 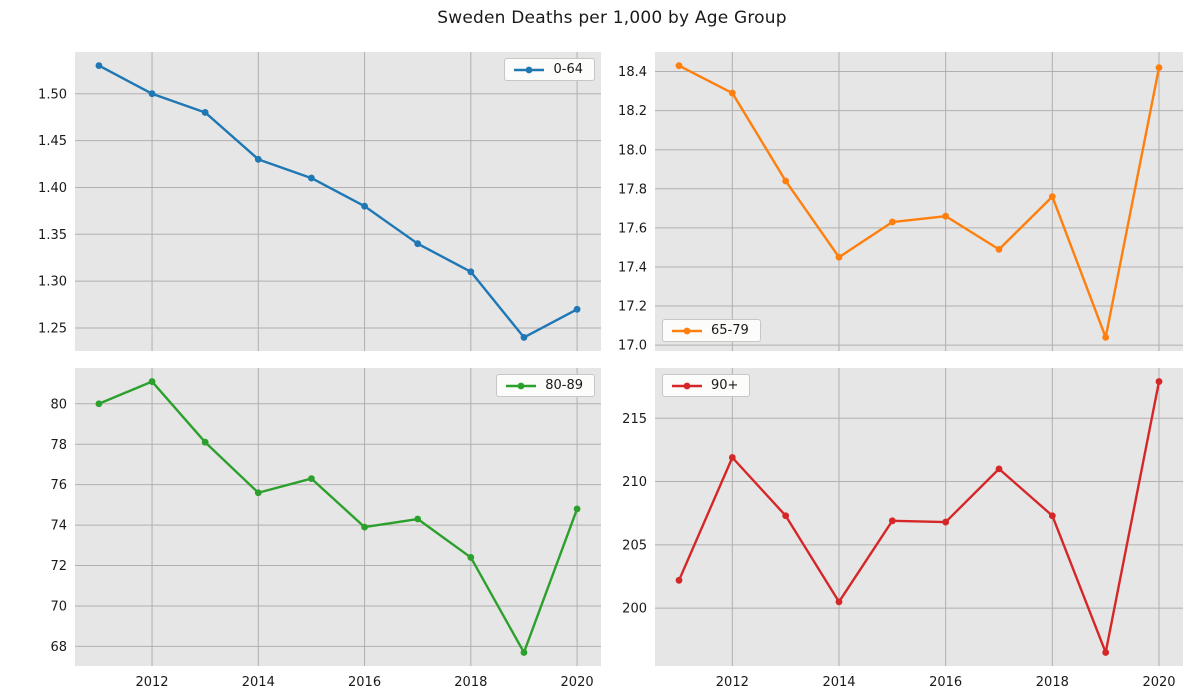 I want to click on y-tick-label: 17.2, so click(x=632, y=307).